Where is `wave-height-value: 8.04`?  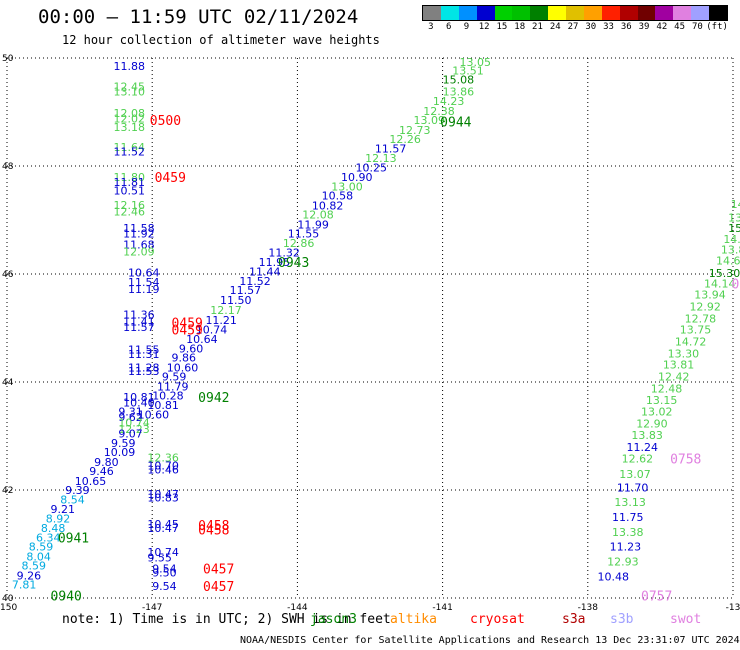 wave-height-value: 8.04 is located at coordinates (38, 556).